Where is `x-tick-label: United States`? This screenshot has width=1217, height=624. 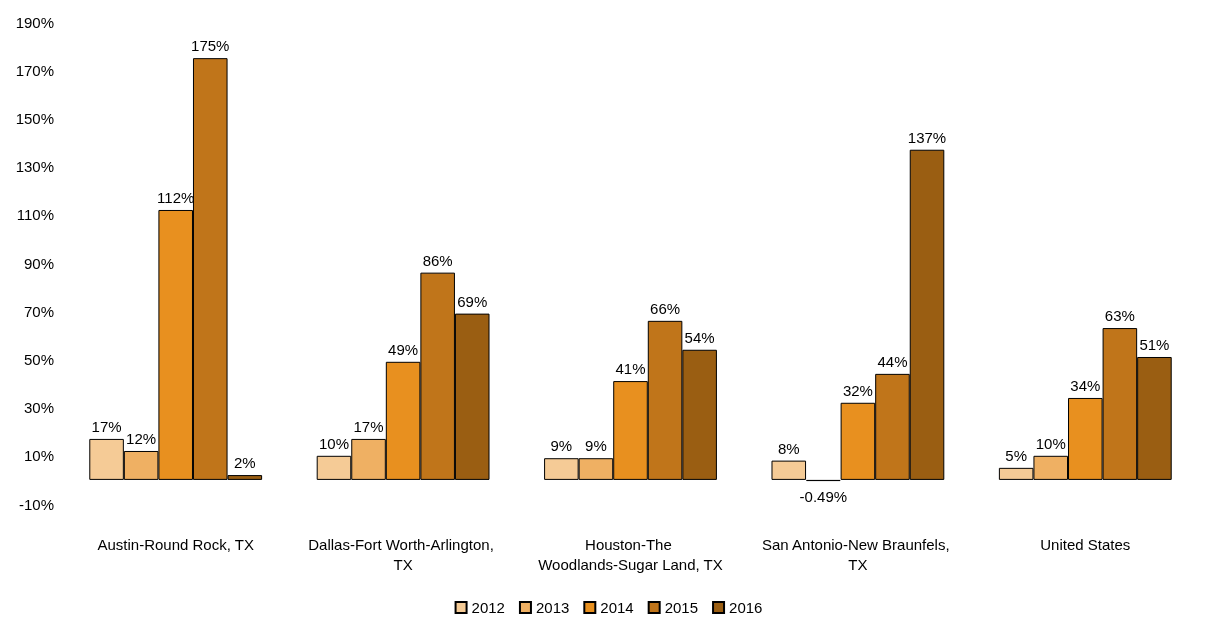
x-tick-label: United States is located at coordinates (1085, 544).